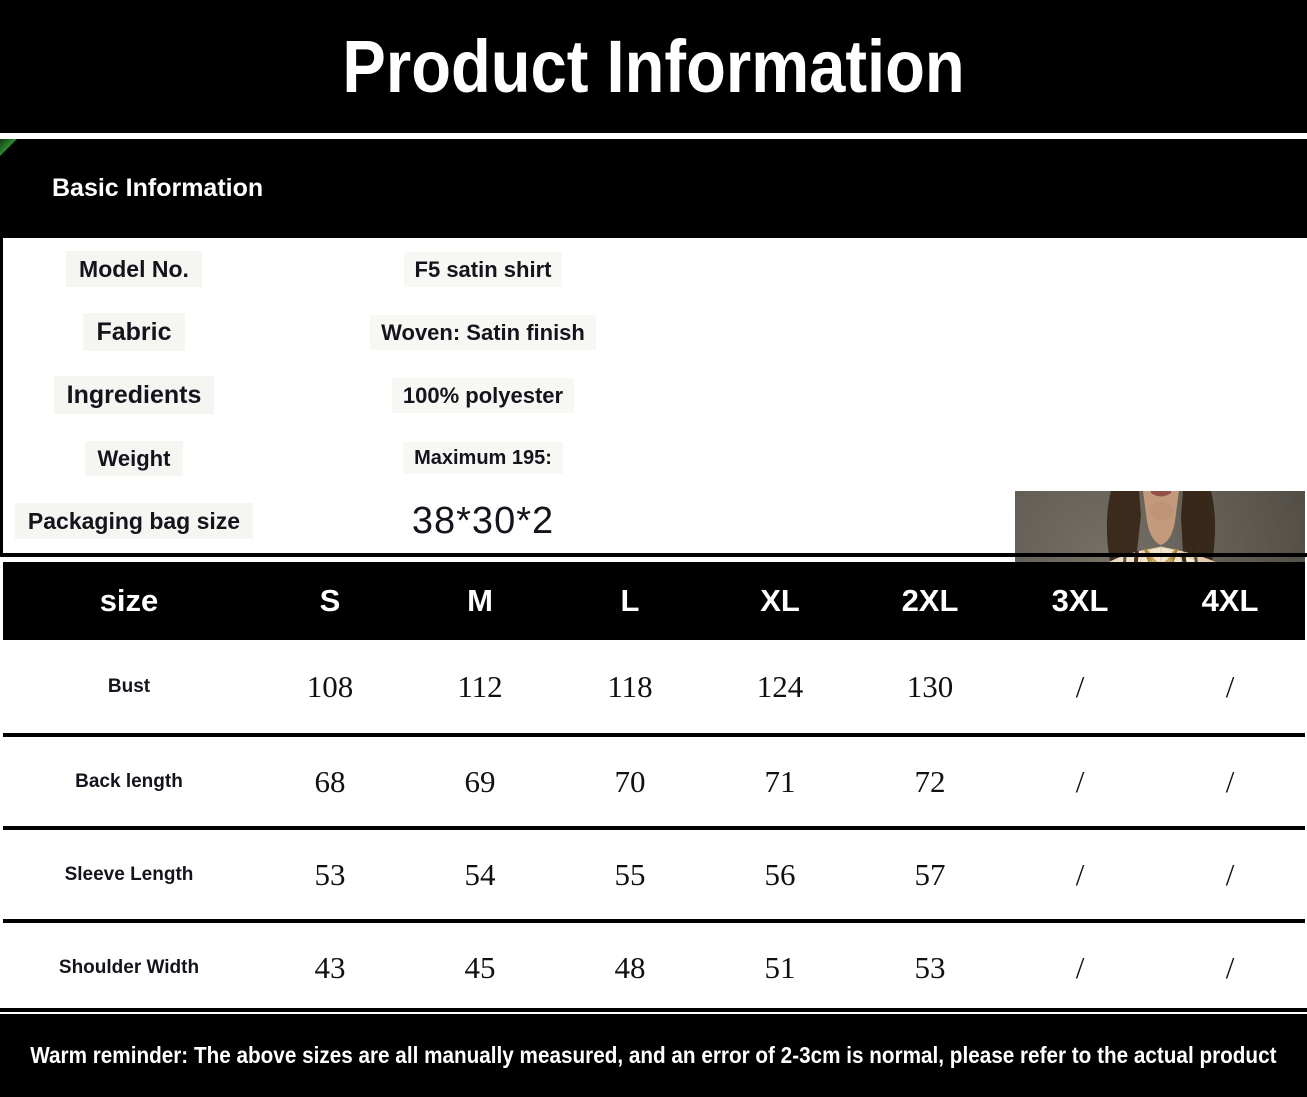 The image size is (1307, 1097). What do you see at coordinates (630, 600) in the screenshot?
I see `column-header-l: L` at bounding box center [630, 600].